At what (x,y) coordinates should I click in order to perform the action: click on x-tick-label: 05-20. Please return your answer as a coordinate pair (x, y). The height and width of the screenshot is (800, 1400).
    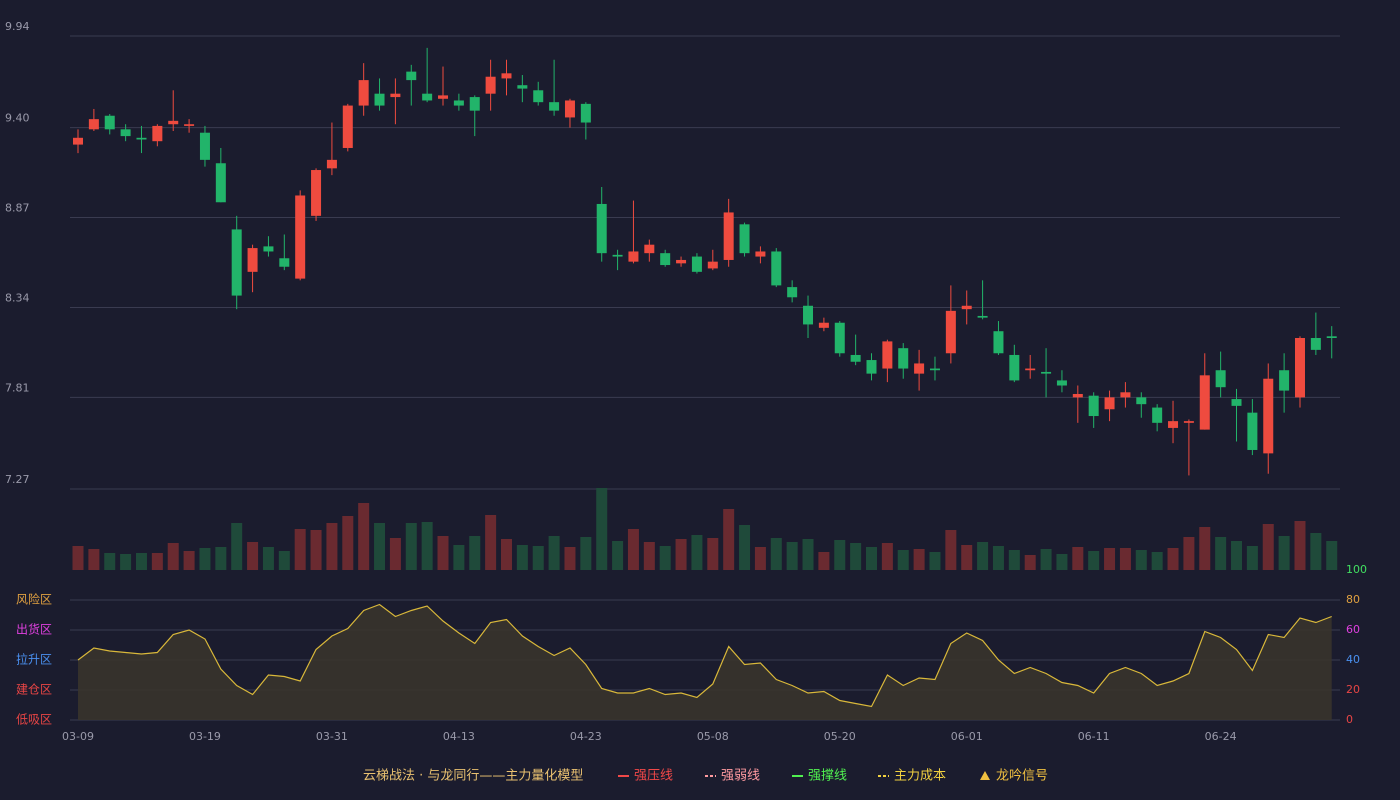
    Looking at the image, I should click on (840, 736).